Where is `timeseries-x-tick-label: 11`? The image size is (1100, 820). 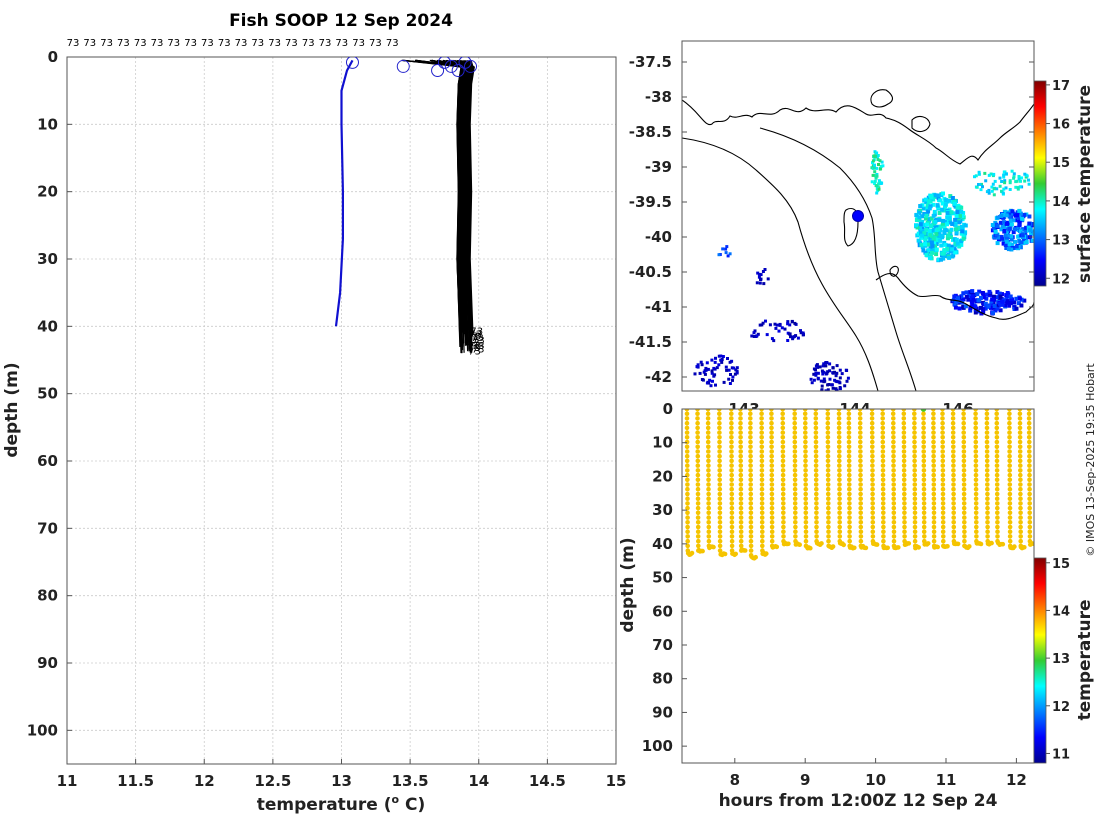 timeseries-x-tick-label: 11 is located at coordinates (946, 780).